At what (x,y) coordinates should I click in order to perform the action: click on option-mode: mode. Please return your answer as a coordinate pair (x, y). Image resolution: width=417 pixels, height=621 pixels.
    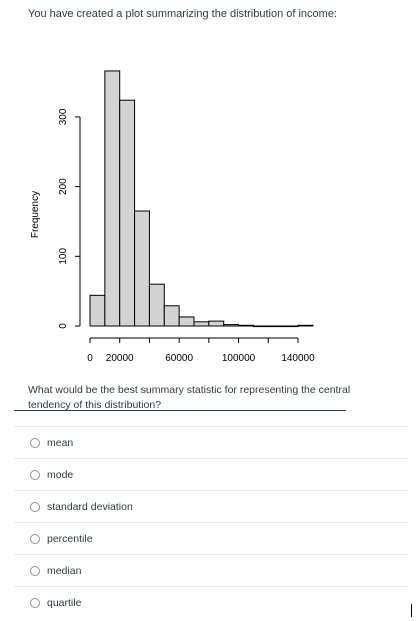
    Looking at the image, I should click on (211, 474).